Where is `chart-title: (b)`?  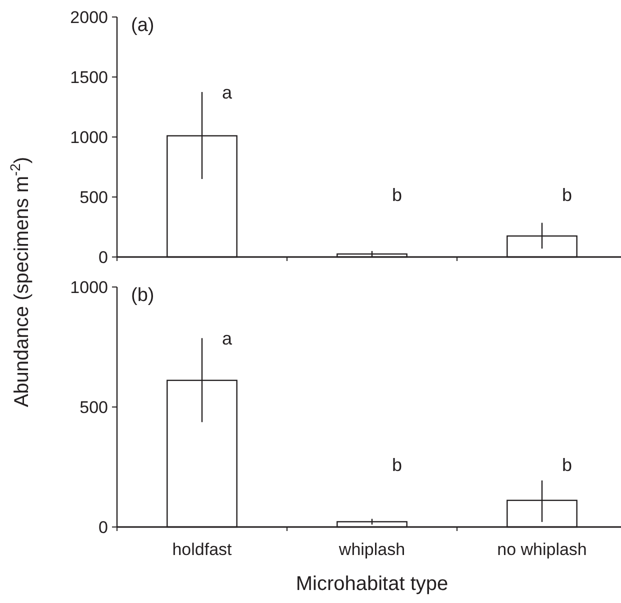 chart-title: (b) is located at coordinates (142, 295).